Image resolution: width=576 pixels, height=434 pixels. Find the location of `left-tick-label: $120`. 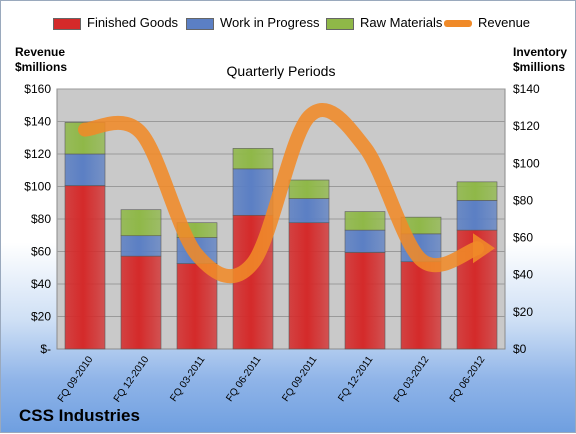

left-tick-label: $120 is located at coordinates (37, 154).